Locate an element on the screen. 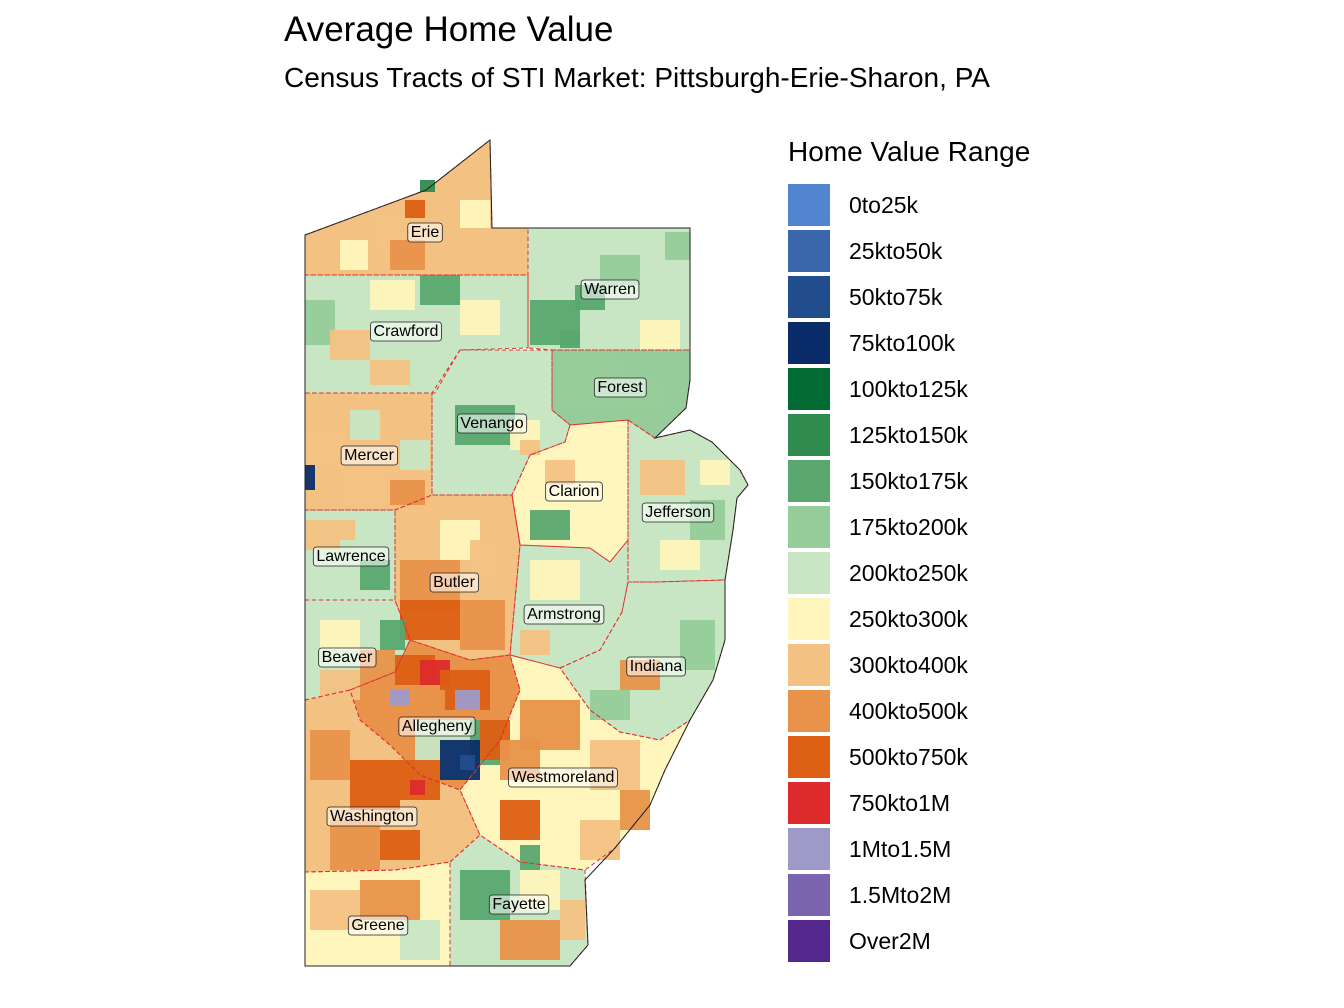  county-label-text: Greene is located at coordinates (377, 925).